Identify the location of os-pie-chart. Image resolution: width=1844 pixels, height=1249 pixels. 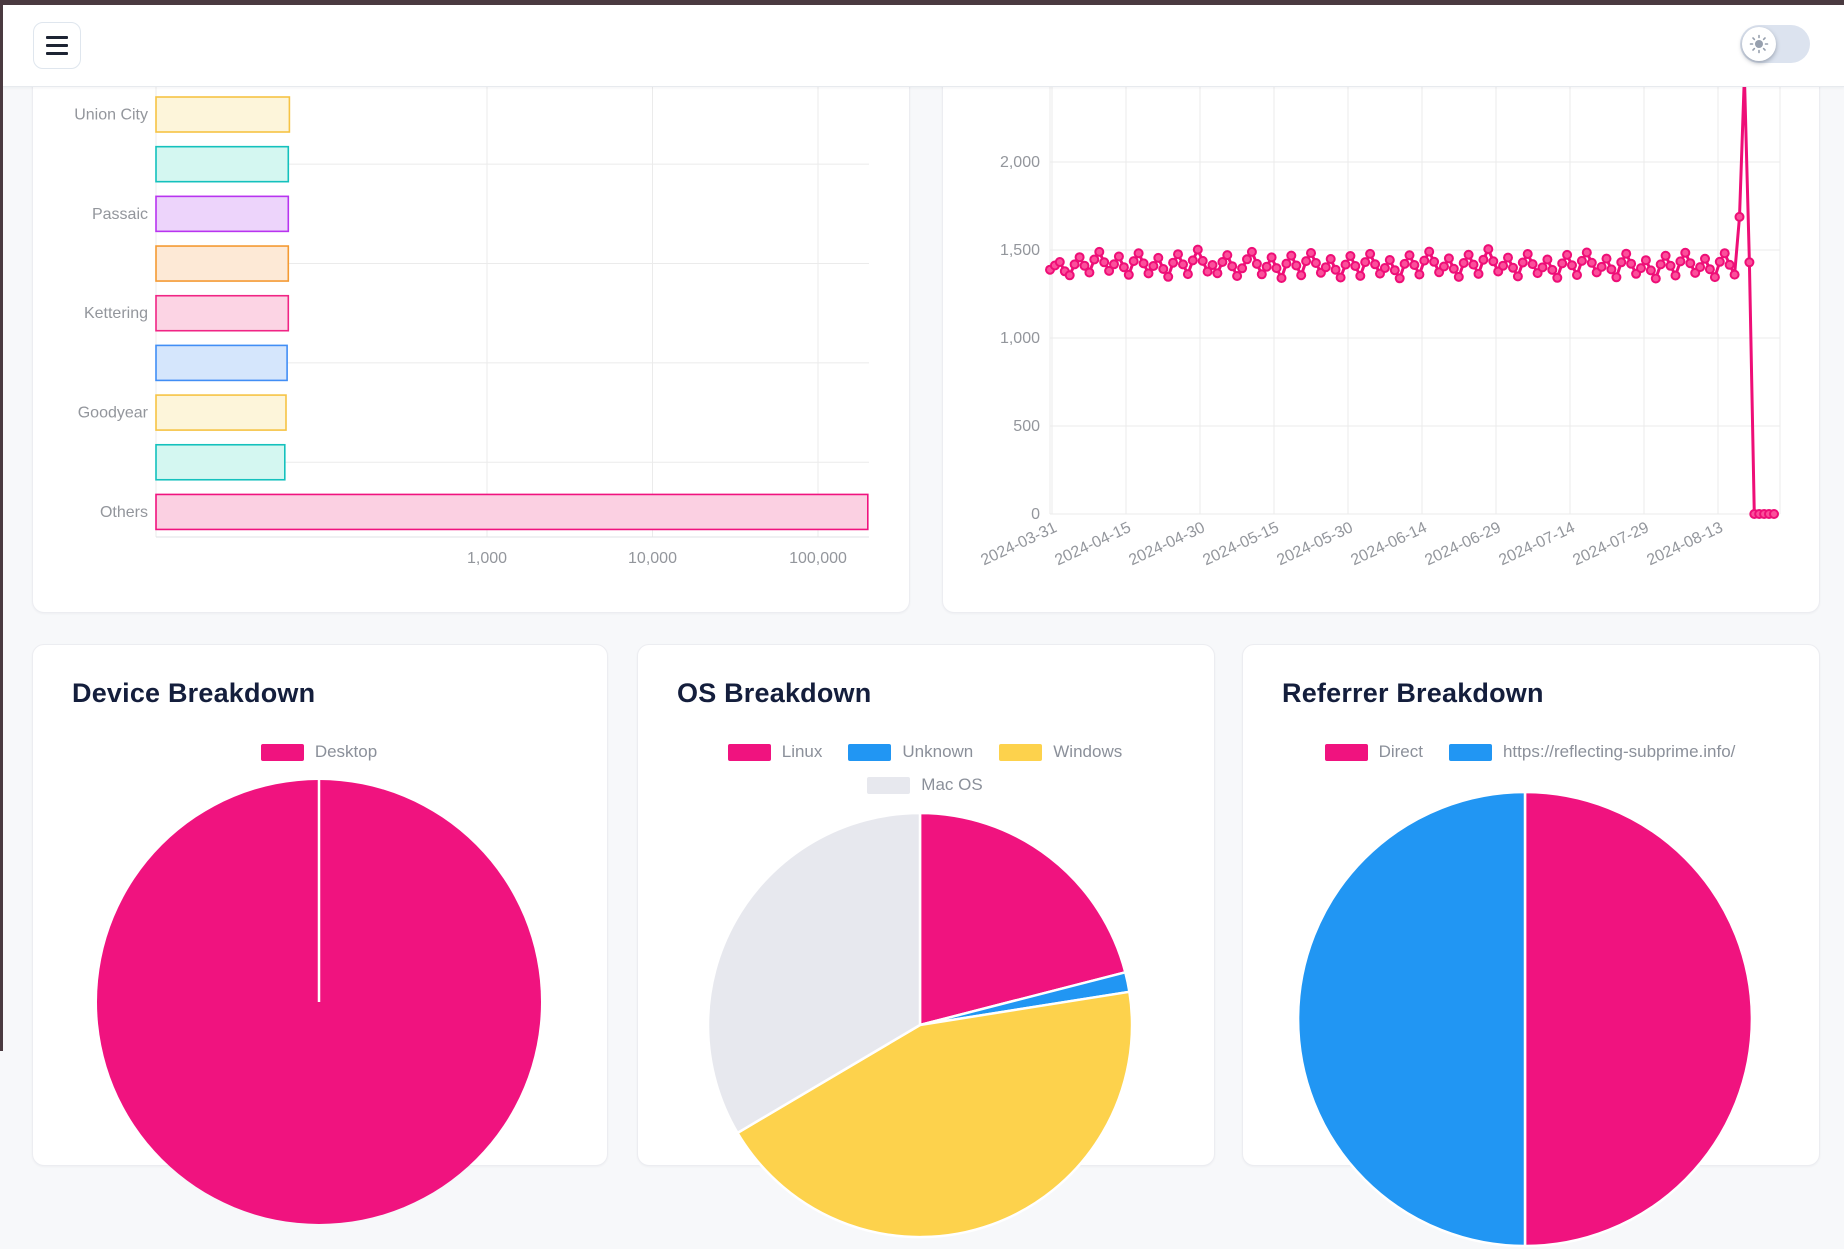
(920, 1025).